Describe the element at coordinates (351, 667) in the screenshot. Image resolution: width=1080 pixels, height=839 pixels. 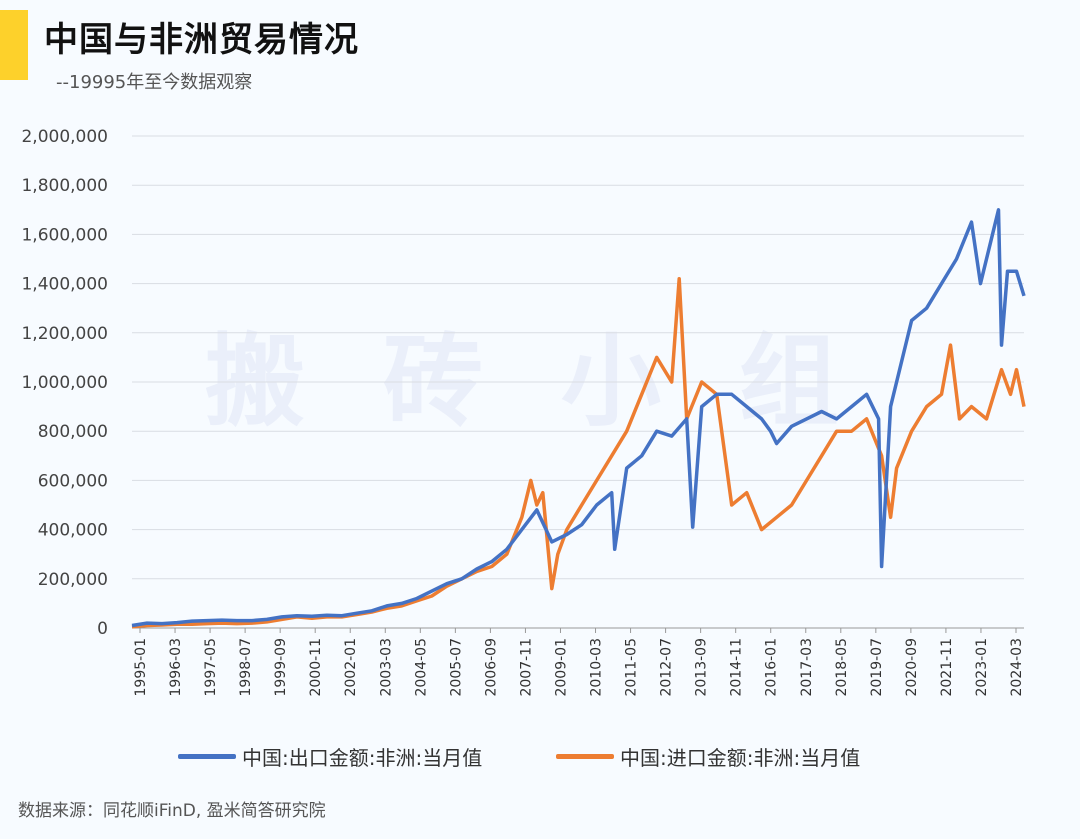
I see `x-tick-label: 2002-01` at that location.